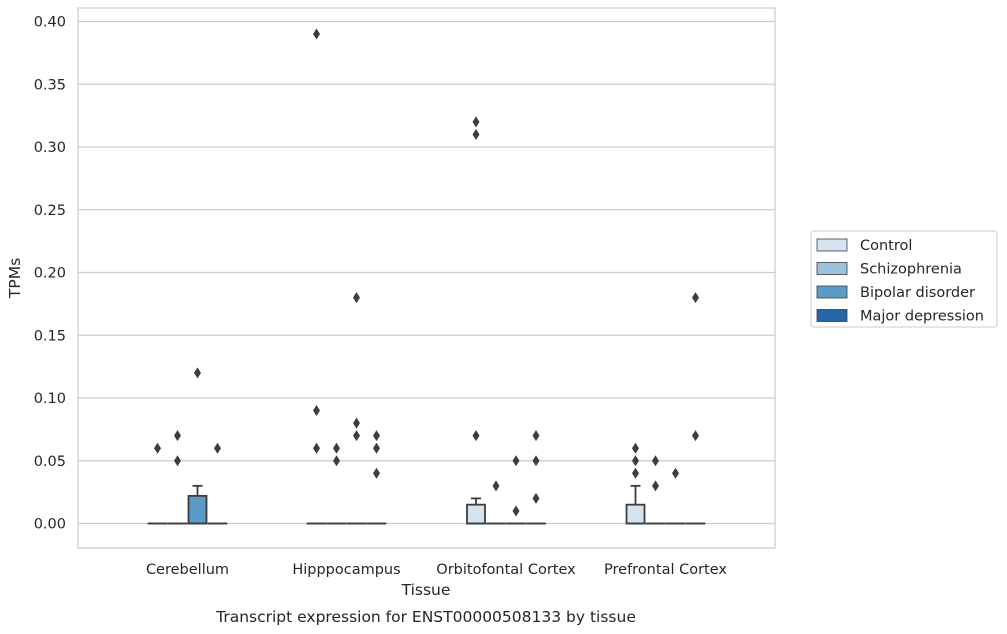 The width and height of the screenshot is (1007, 634). I want to click on y-tick-label: 0.20, so click(50, 274).